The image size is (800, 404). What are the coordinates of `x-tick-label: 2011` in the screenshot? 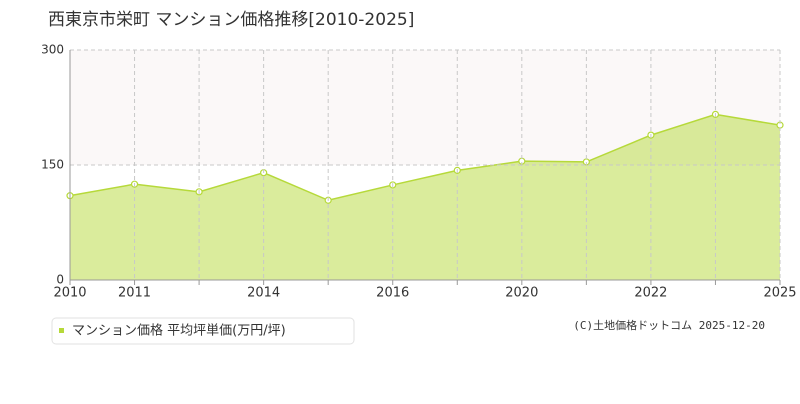 It's located at (134, 293).